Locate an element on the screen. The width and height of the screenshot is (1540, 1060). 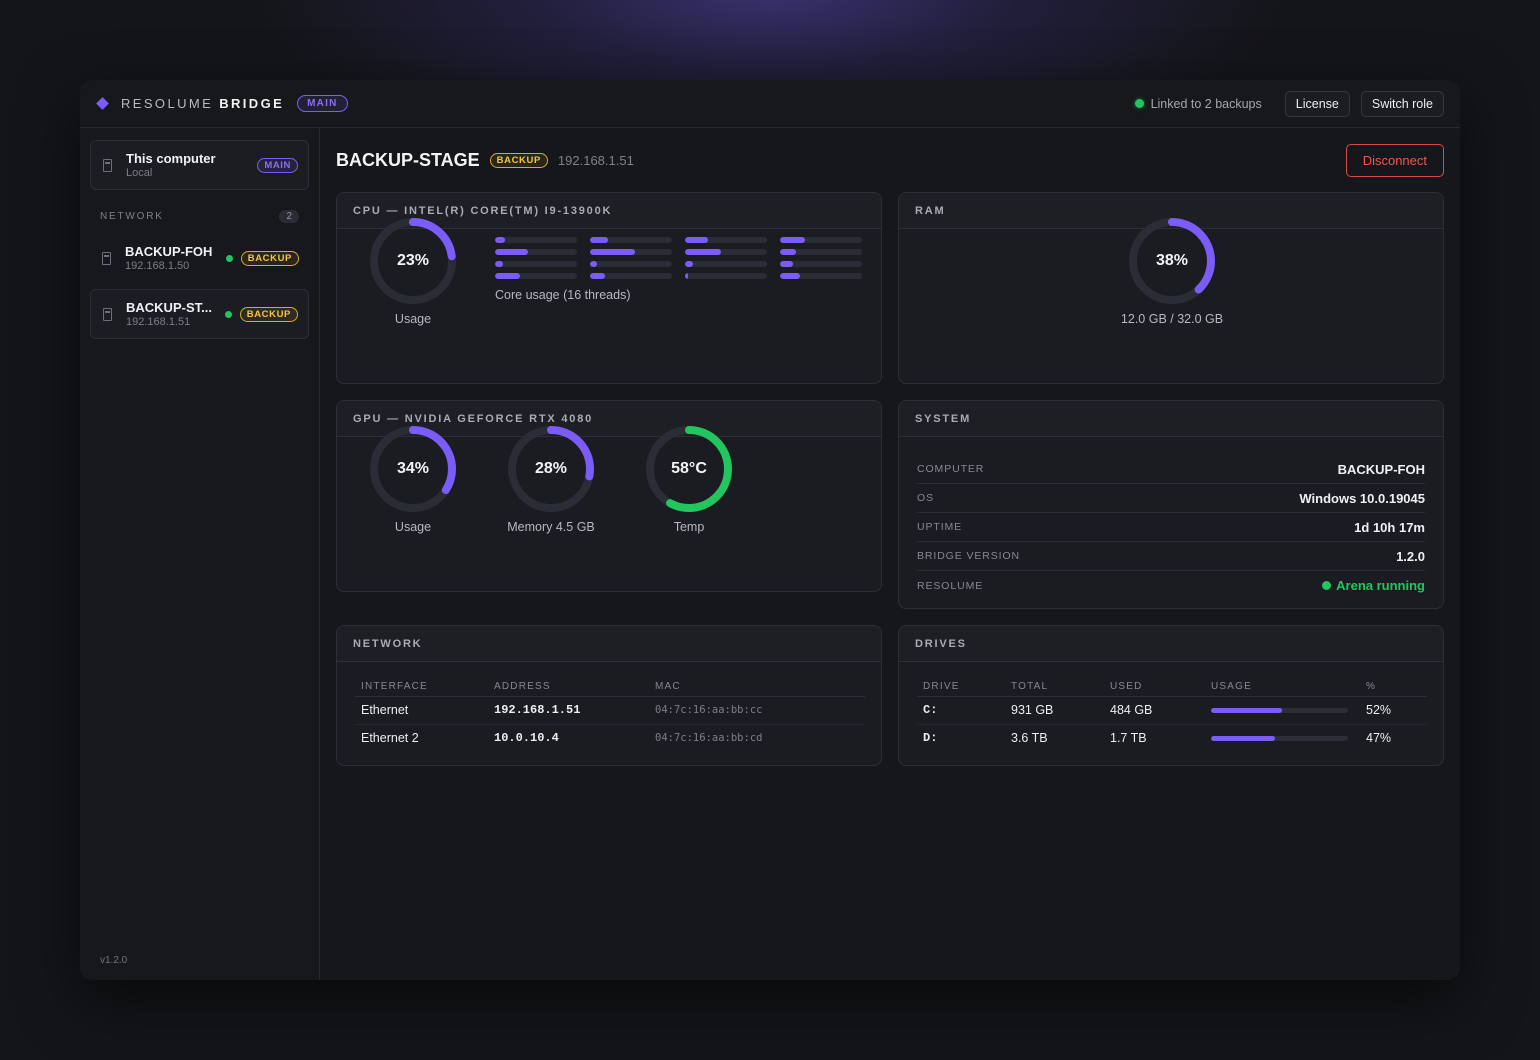
column-header-usage: USAGE is located at coordinates (1282, 687).